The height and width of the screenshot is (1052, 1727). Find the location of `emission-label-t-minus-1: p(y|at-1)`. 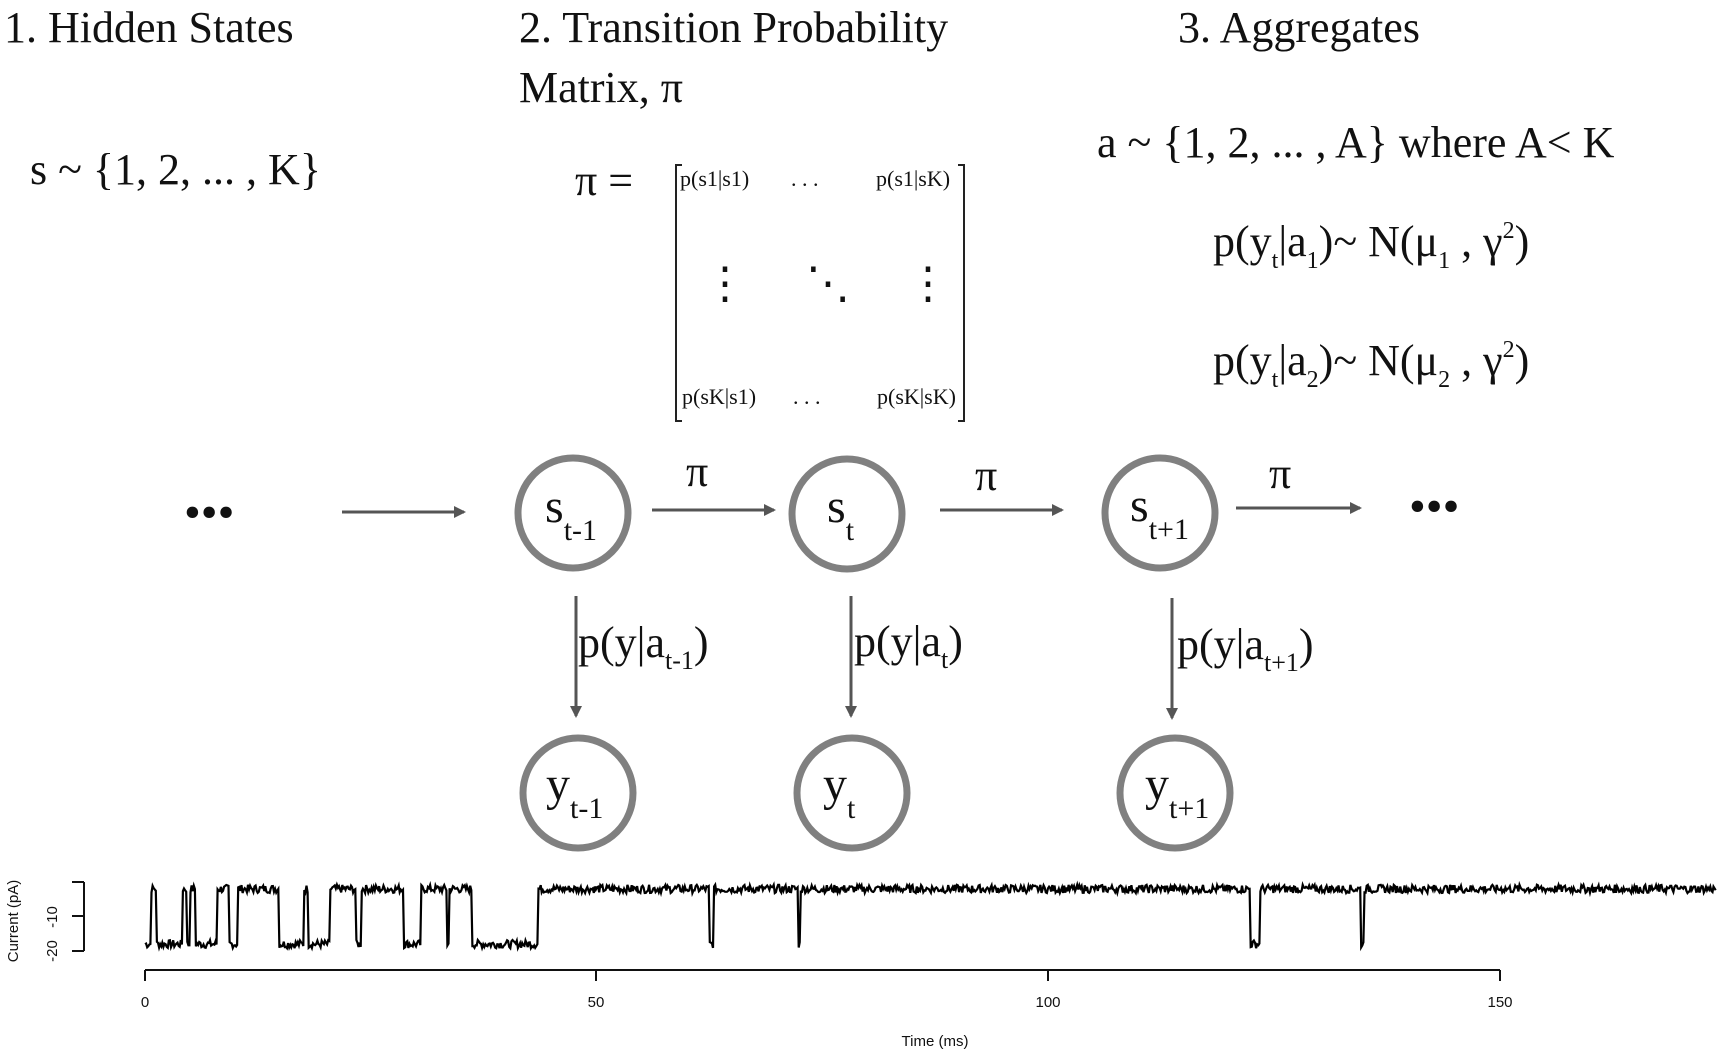

emission-label-t-minus-1: p(y|at-1) is located at coordinates (643, 646).